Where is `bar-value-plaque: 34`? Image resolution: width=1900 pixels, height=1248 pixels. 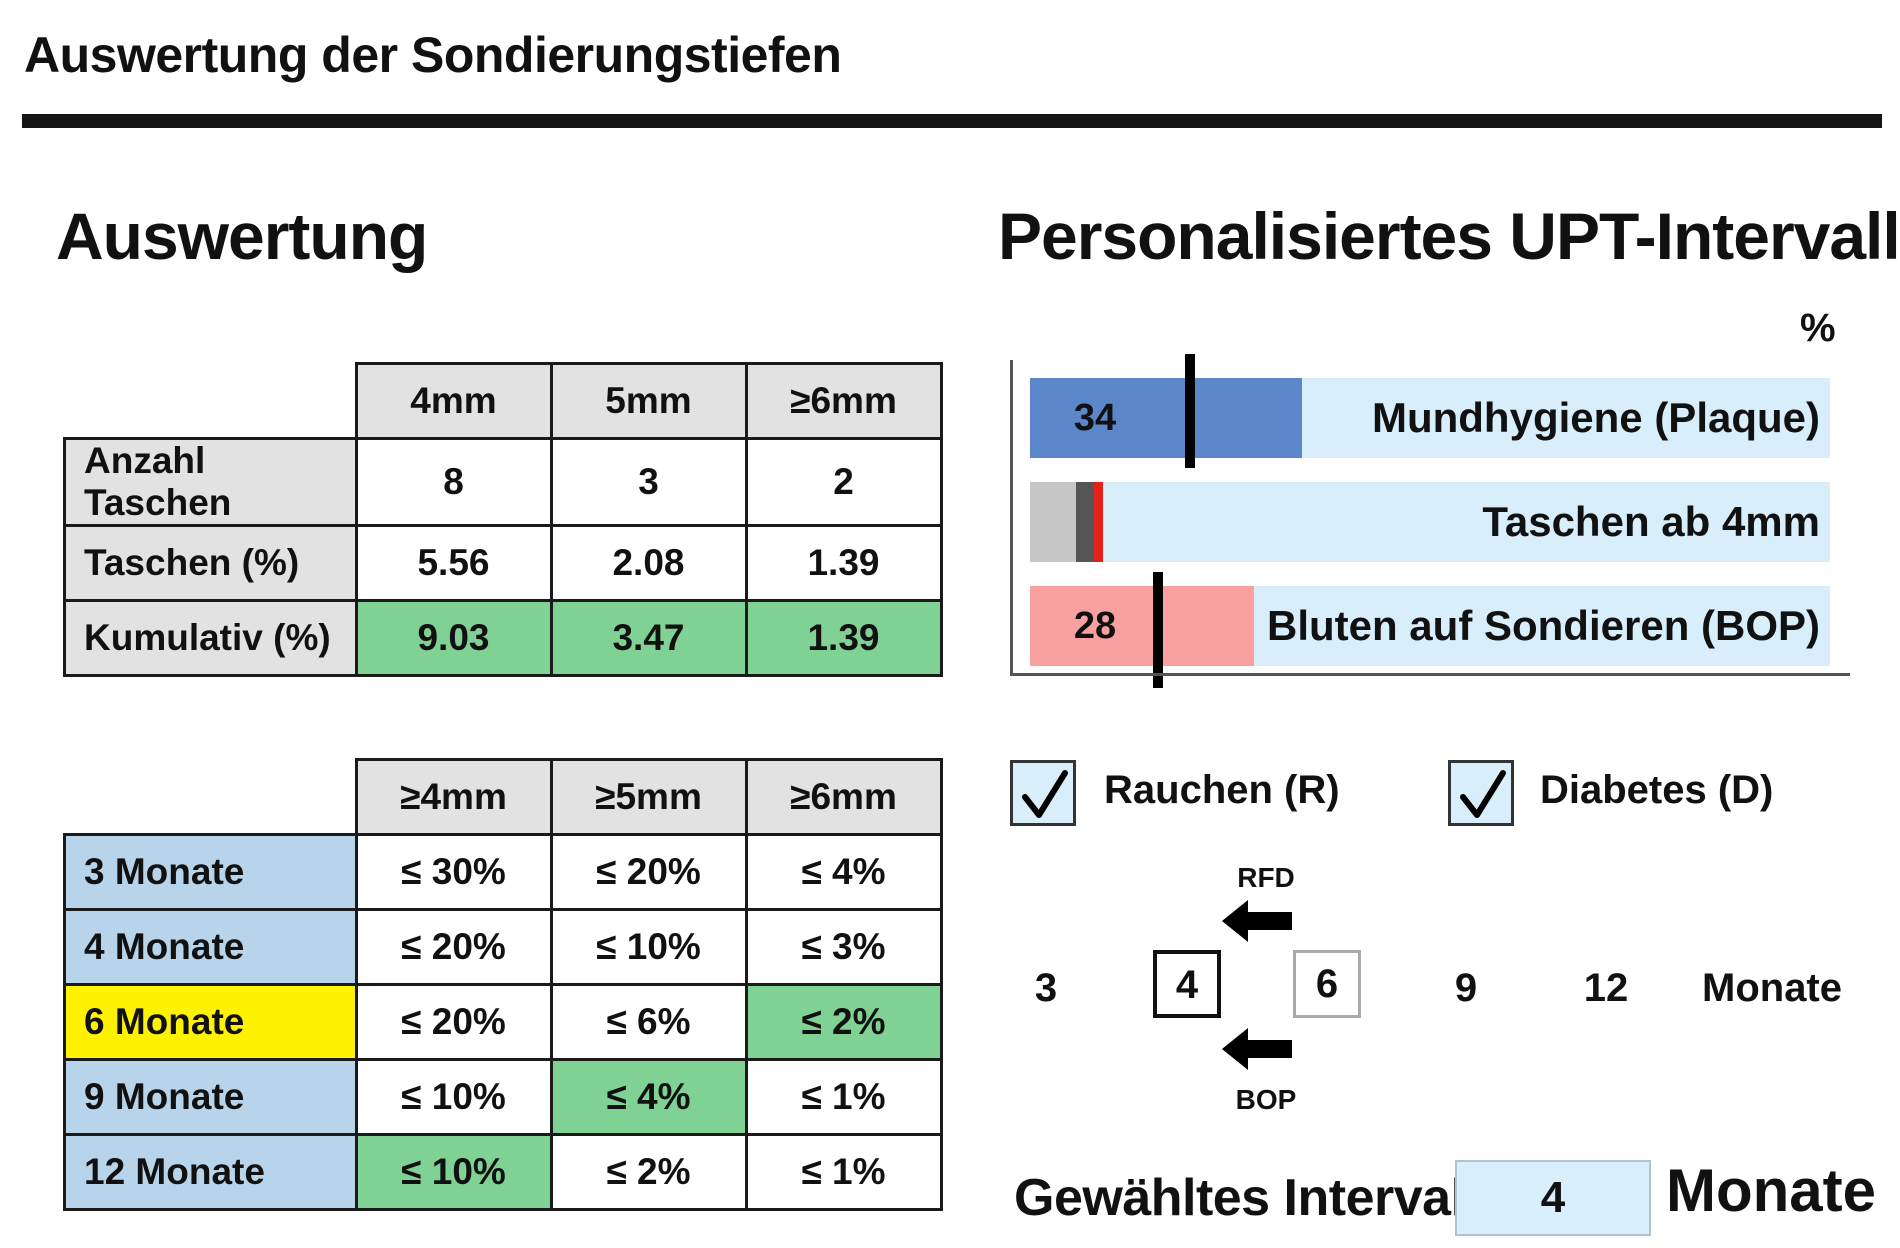
bar-value-plaque: 34 is located at coordinates (1095, 418).